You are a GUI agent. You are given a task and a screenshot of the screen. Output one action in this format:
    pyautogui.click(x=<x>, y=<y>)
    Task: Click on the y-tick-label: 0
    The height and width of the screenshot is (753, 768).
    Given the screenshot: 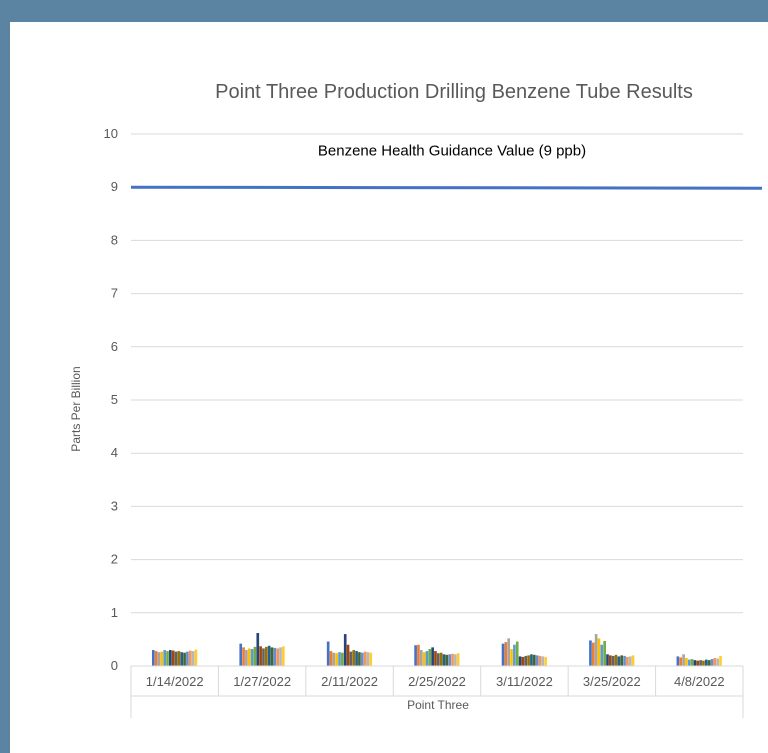 What is the action you would take?
    pyautogui.click(x=114, y=665)
    